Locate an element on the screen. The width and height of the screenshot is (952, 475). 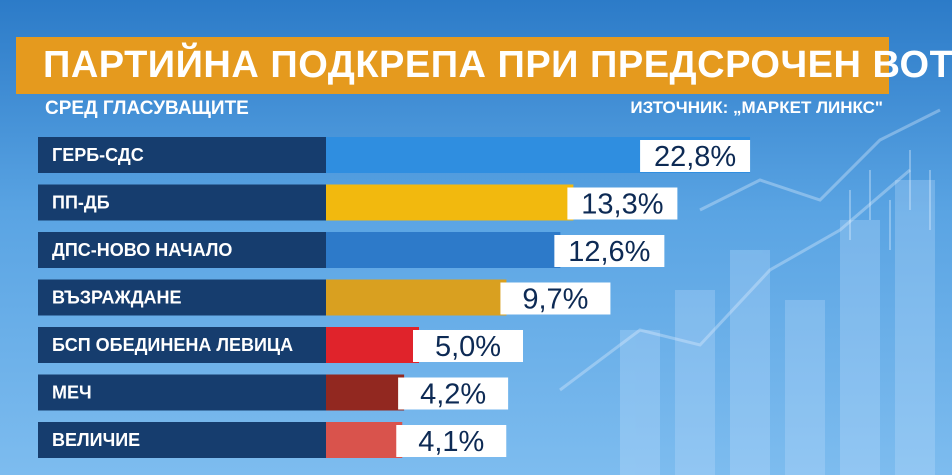
bar-row: ДПС-НОВО НАЧАЛО 12,6% is located at coordinates (351, 250).